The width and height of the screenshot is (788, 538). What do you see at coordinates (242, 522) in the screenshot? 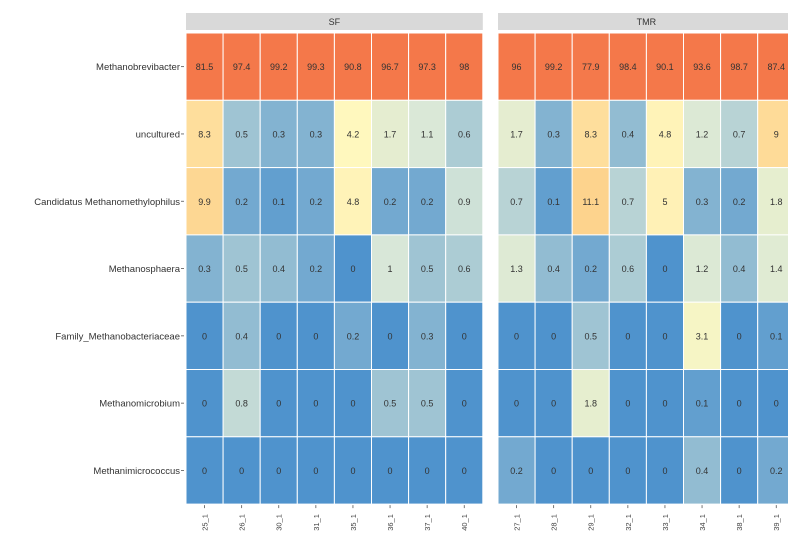
I see `column-label: 26_1` at bounding box center [242, 522].